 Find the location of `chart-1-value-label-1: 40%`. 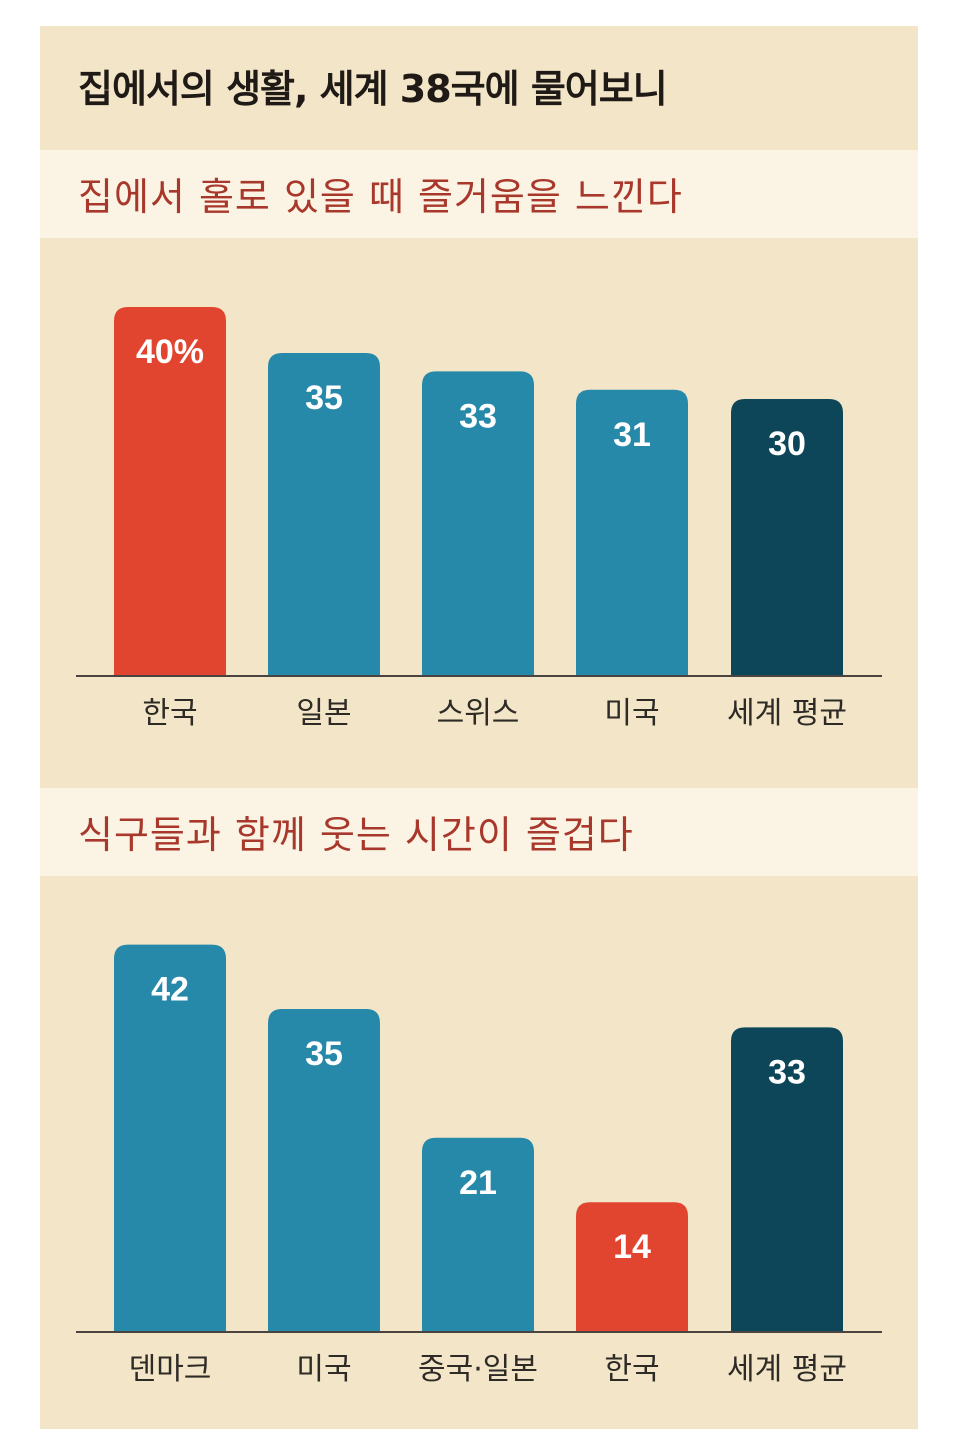

chart-1-value-label-1: 40% is located at coordinates (170, 352).